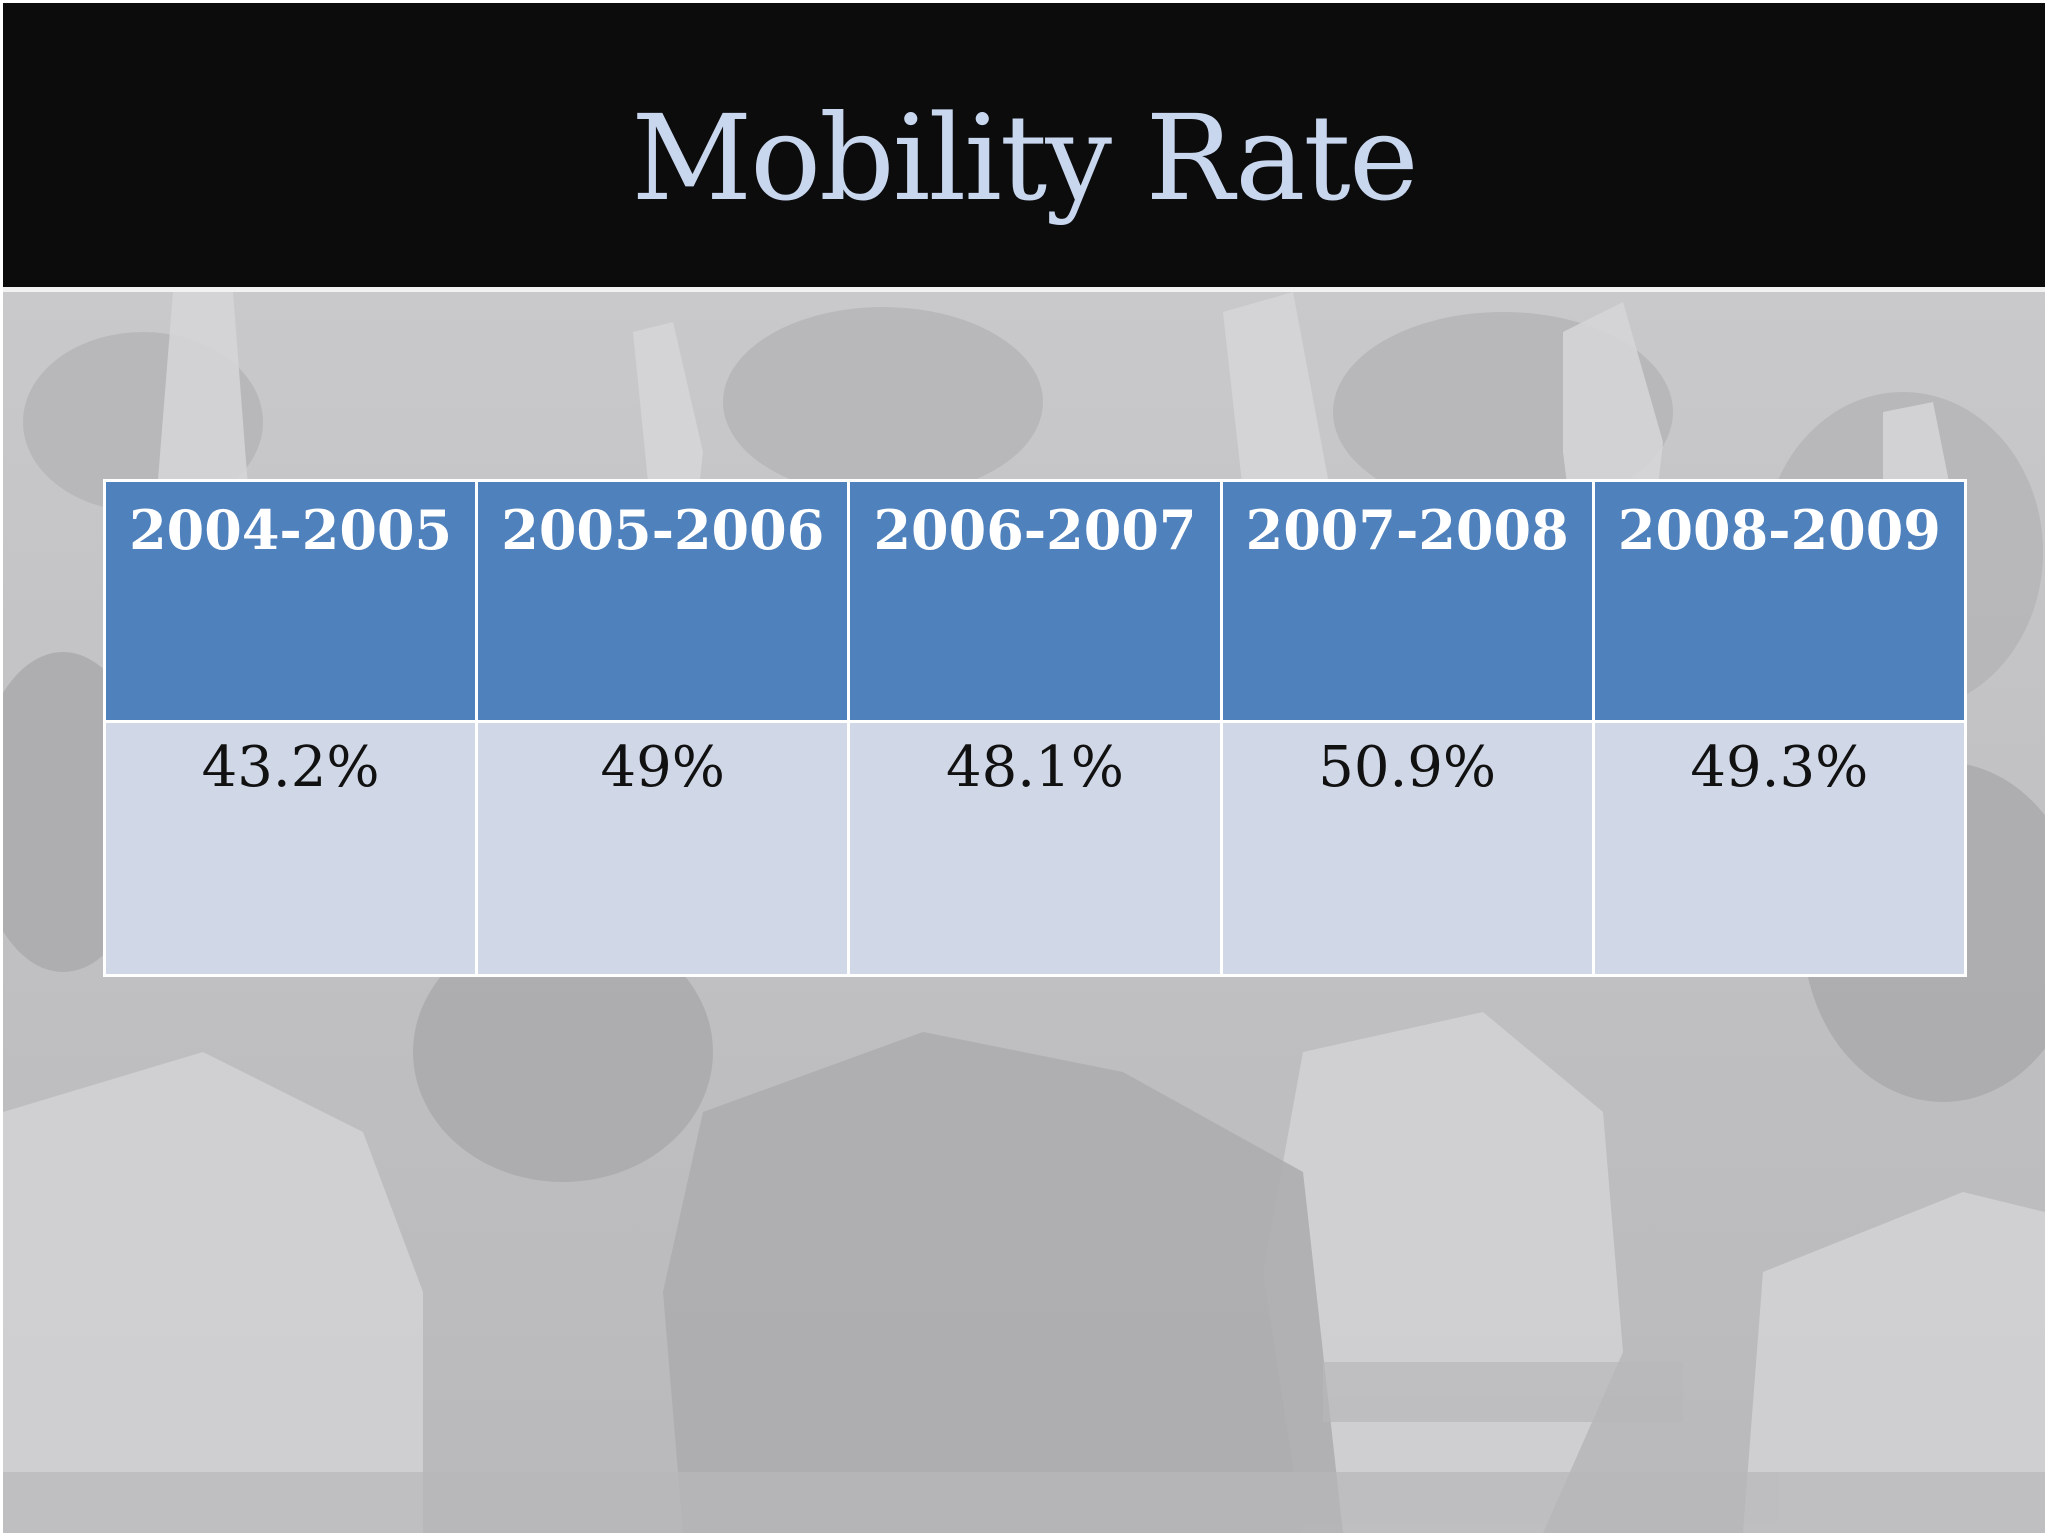 The width and height of the screenshot is (2048, 1536). Describe the element at coordinates (1779, 601) in the screenshot. I see `year-header-cell: 2008-2009` at that location.